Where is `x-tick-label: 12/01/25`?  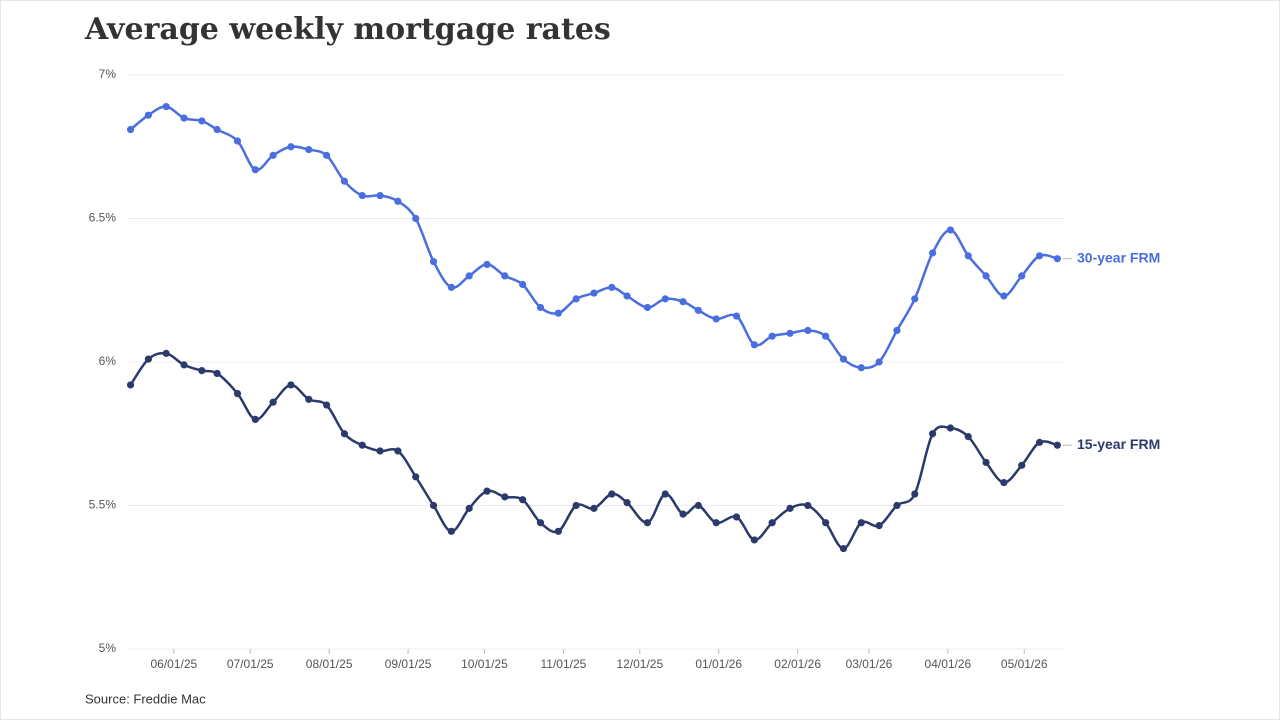 x-tick-label: 12/01/25 is located at coordinates (639, 664).